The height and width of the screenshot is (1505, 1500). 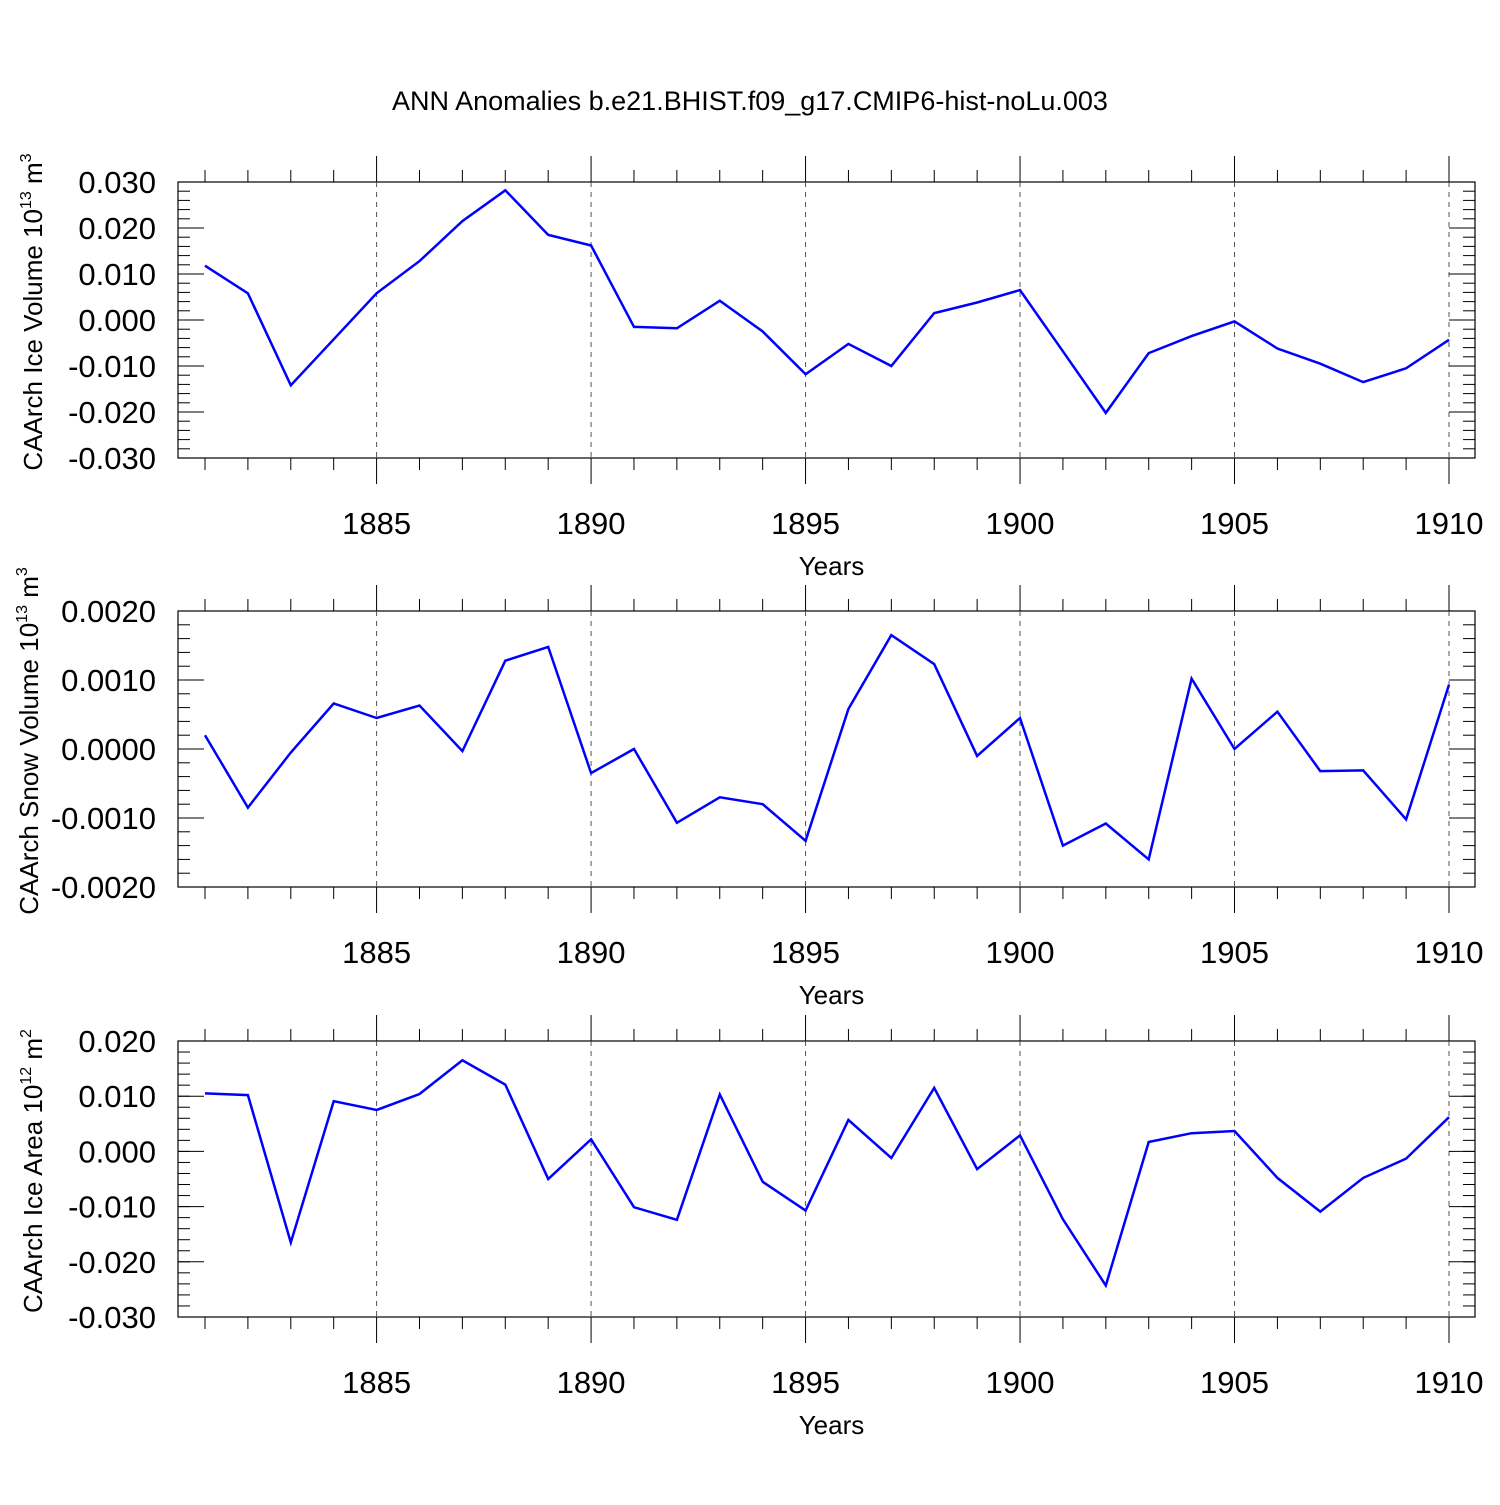 What do you see at coordinates (26, 1033) in the screenshot?
I see `y-axis-label-unit-exponent: 2` at bounding box center [26, 1033].